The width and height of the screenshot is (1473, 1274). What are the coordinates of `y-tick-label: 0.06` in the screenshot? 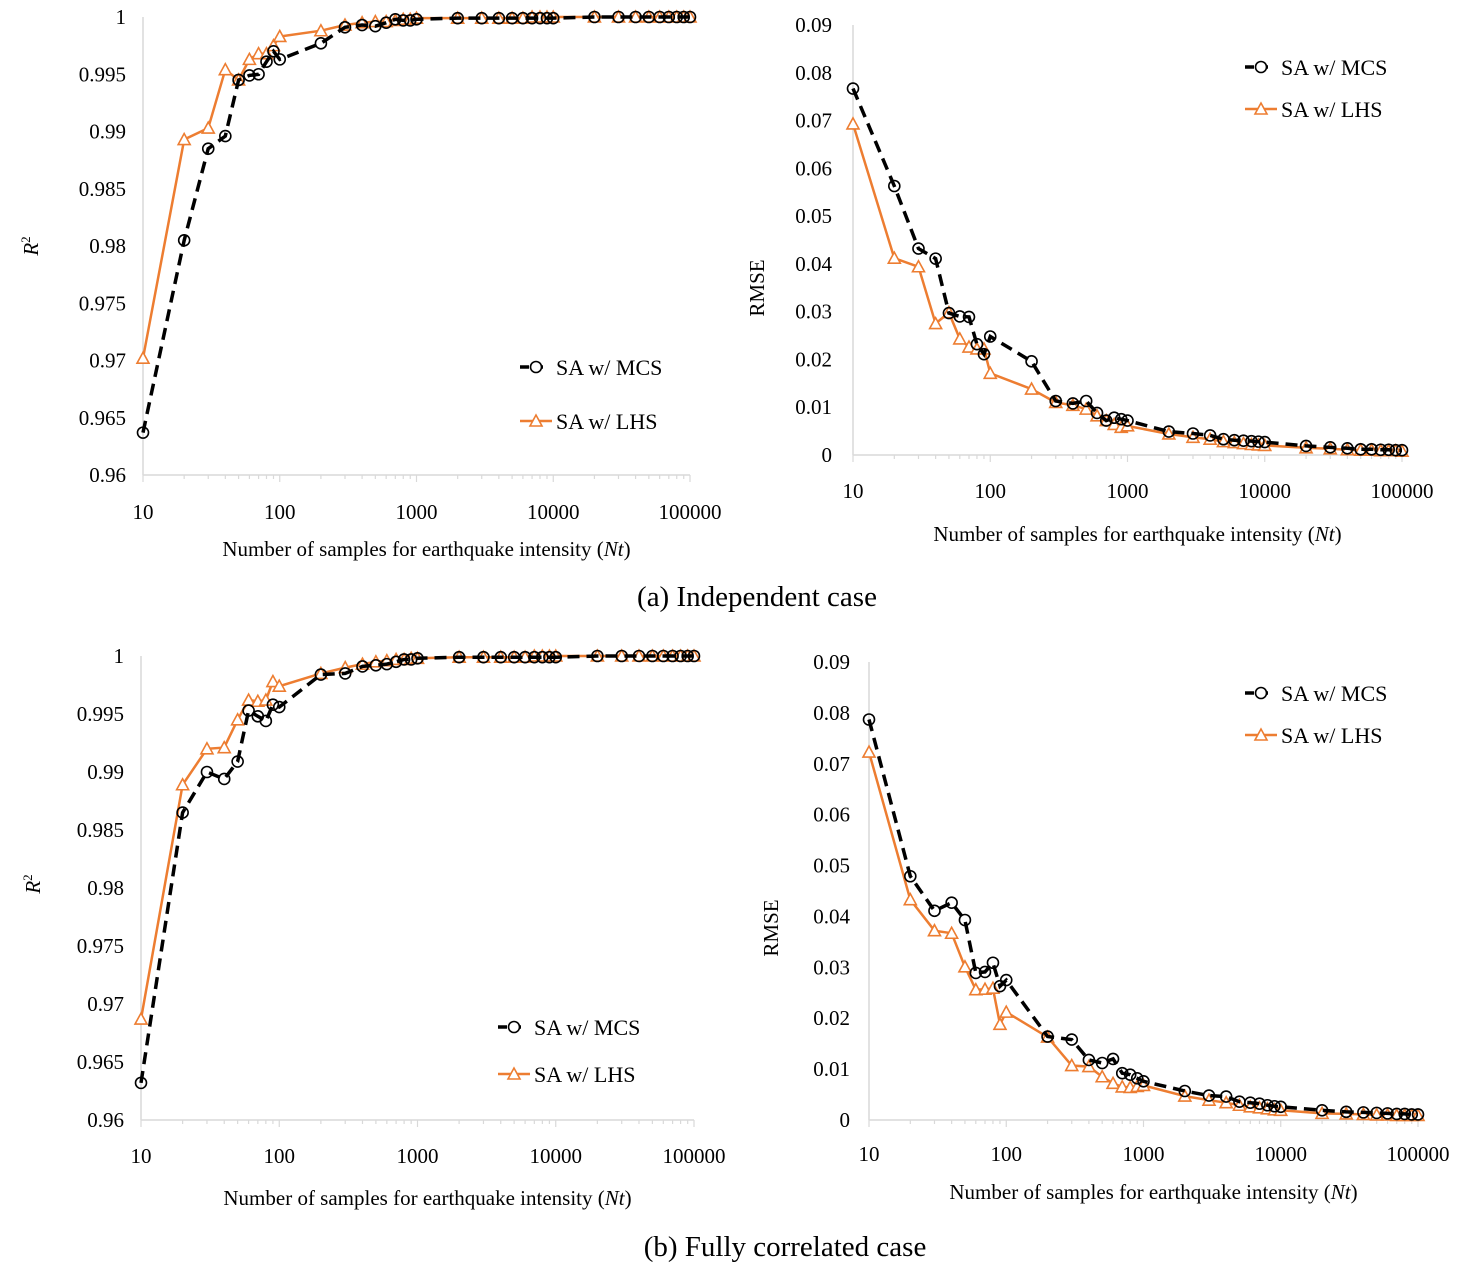 It's located at (813, 168).